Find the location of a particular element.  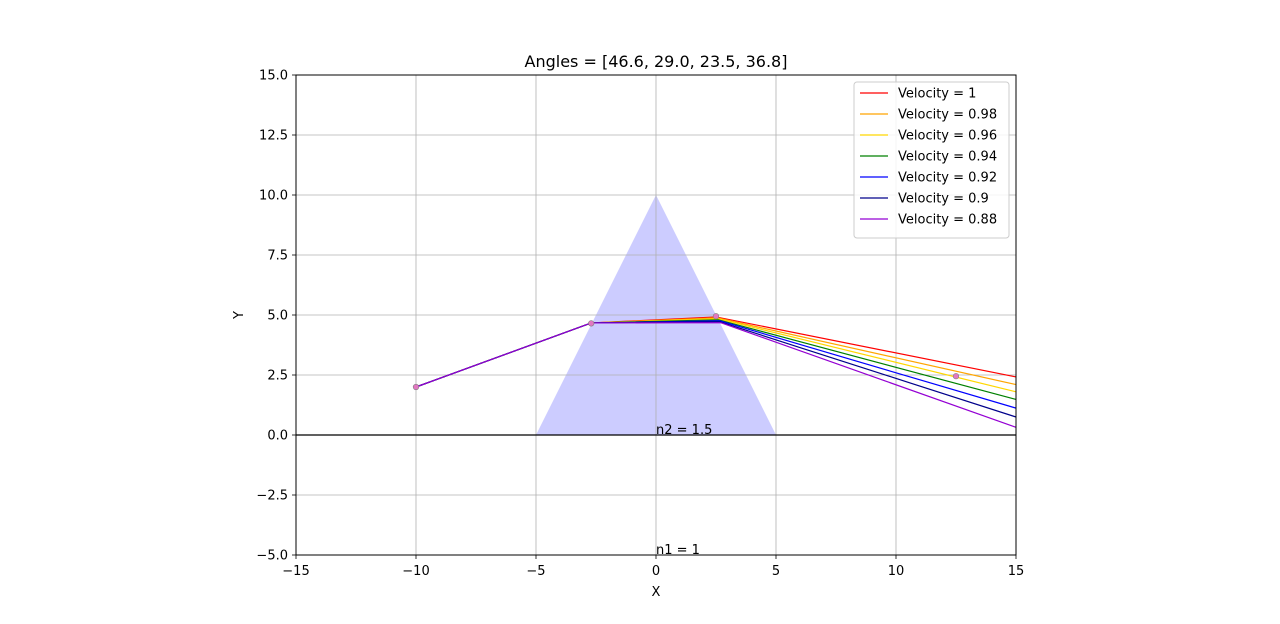

legend-label: Velocity = 0.92 is located at coordinates (947, 178).